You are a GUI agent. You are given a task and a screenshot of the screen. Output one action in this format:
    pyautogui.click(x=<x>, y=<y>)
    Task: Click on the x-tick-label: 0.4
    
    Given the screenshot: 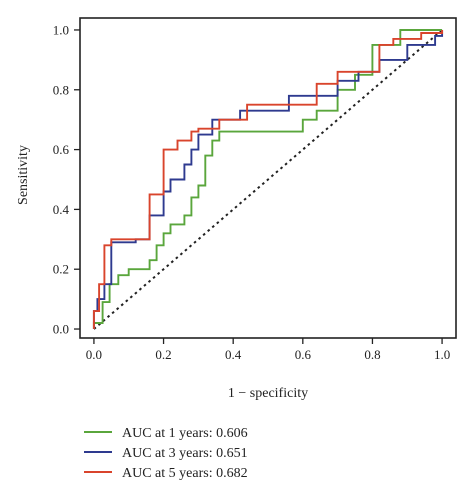 What is the action you would take?
    pyautogui.click(x=233, y=354)
    